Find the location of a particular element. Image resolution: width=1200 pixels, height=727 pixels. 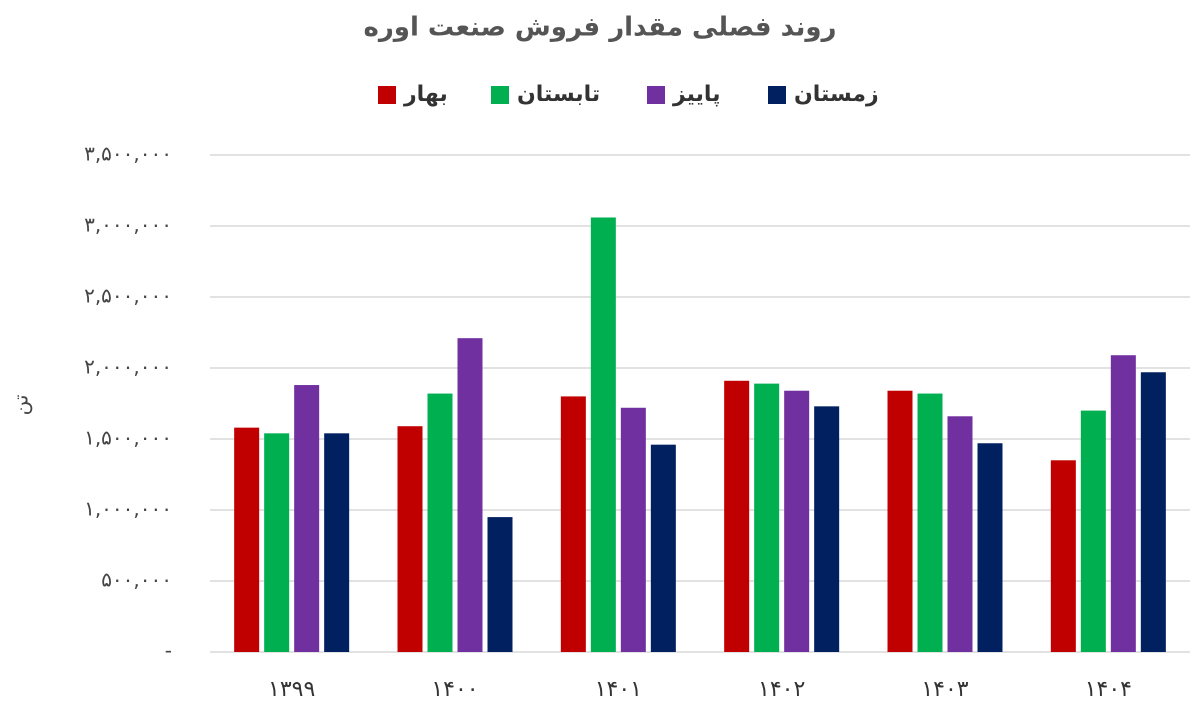

x-tick-label: ۱۴۰۳ is located at coordinates (944, 689).